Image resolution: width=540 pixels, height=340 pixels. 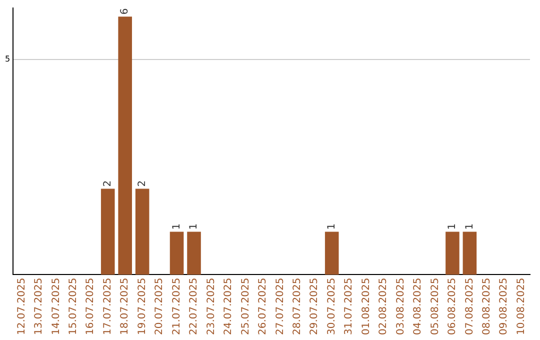 I want to click on x-tick-label: 18.07.2025, so click(x=125, y=307).